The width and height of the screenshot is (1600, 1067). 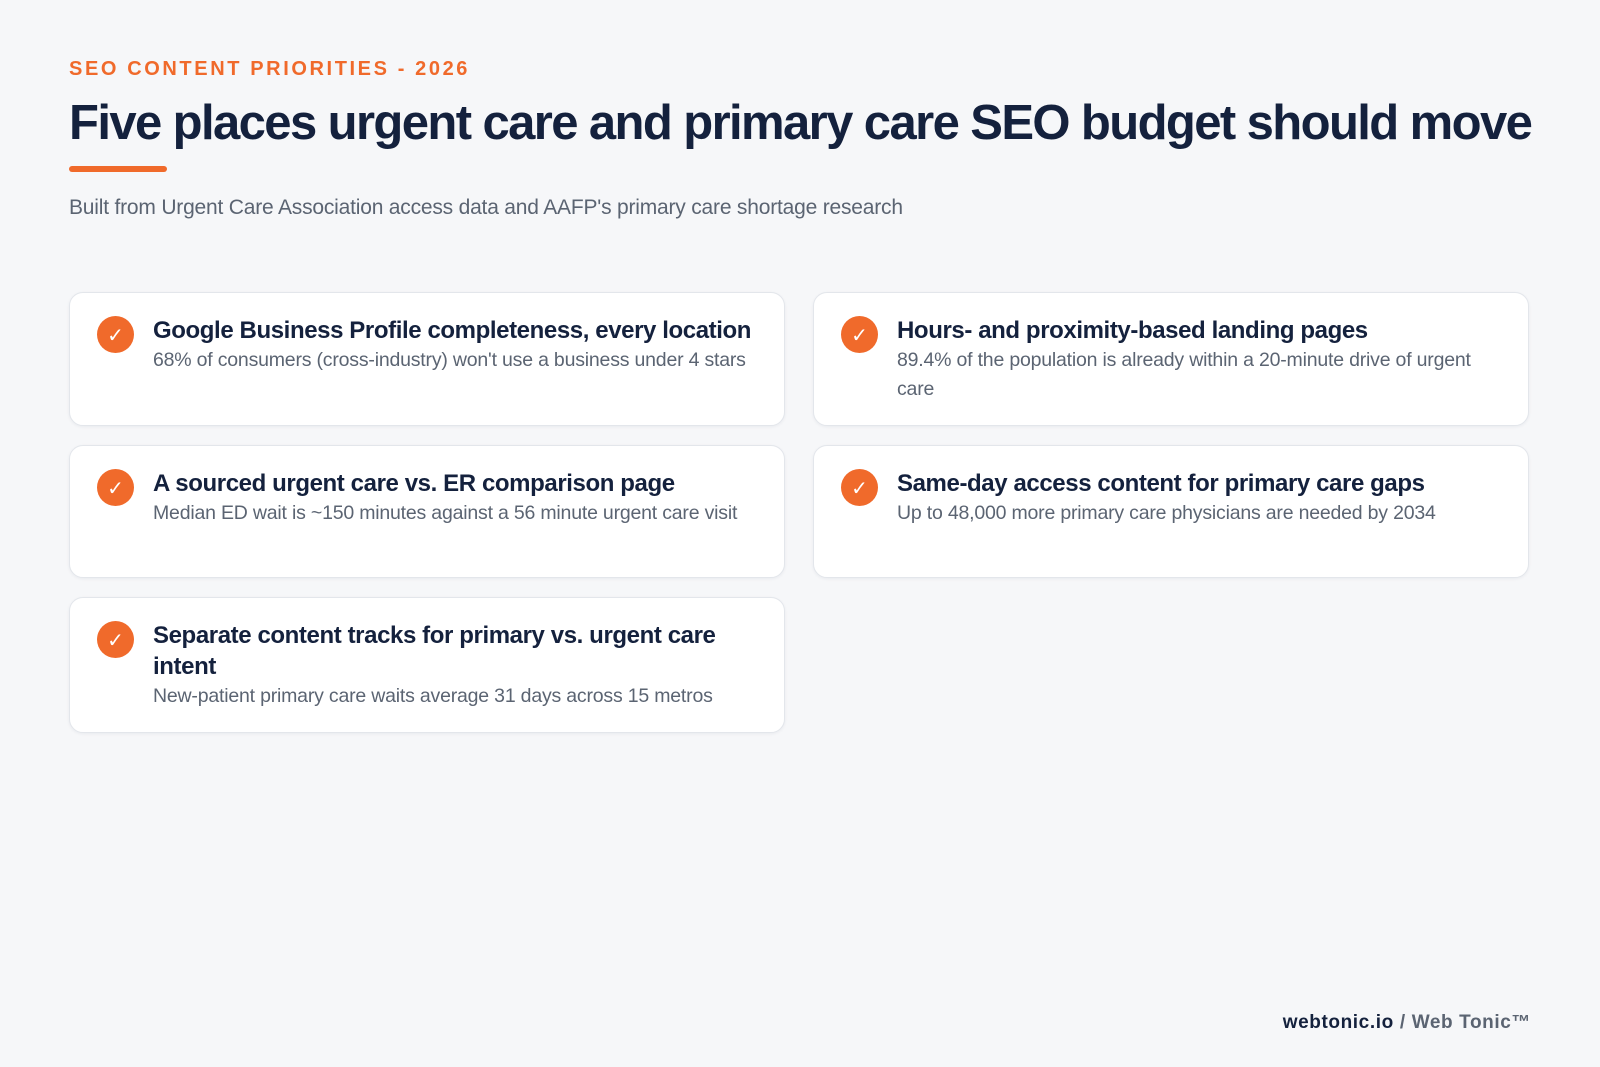 What do you see at coordinates (1407, 1023) in the screenshot?
I see `footer-credit: webtonic.io / Web Tonic™` at bounding box center [1407, 1023].